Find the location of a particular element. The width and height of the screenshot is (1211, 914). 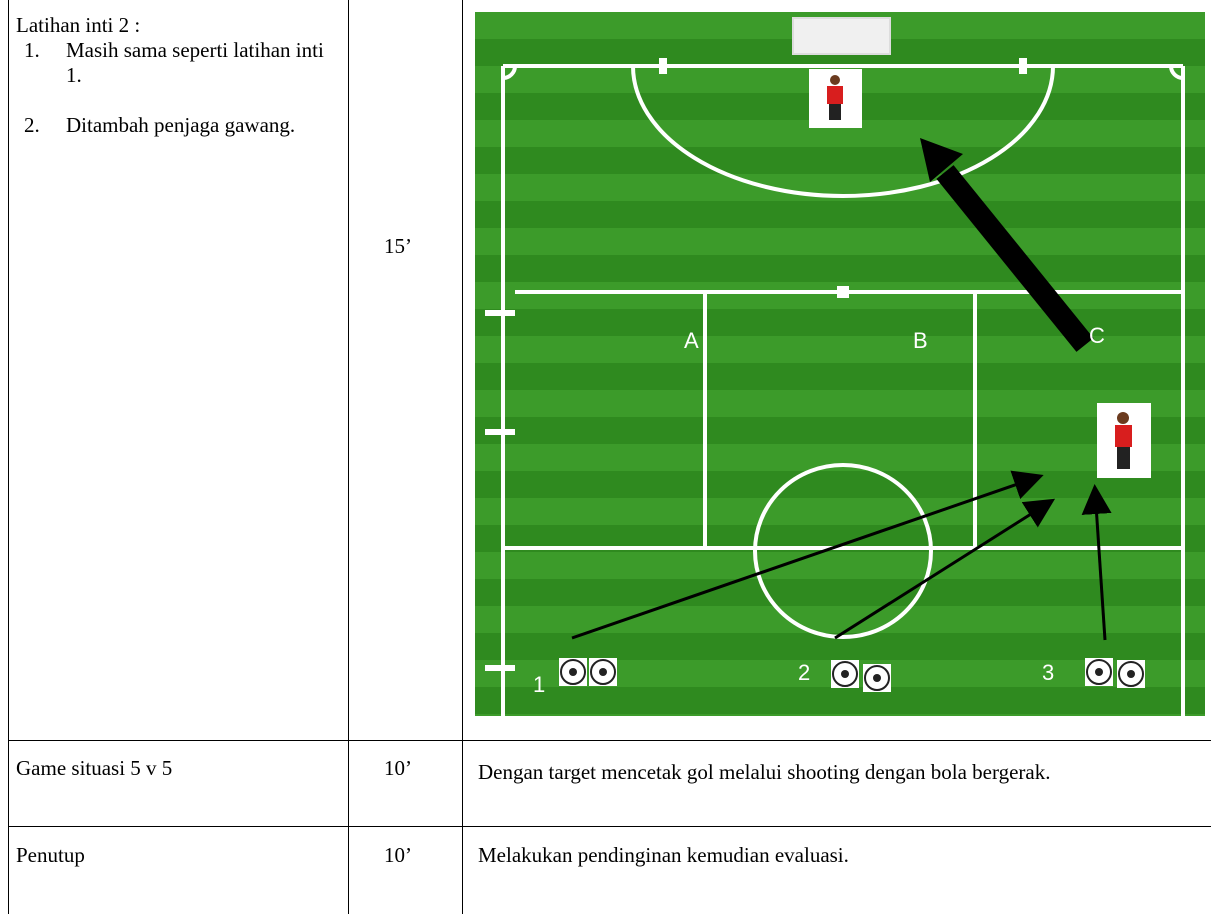

station-label: 1 is located at coordinates (539, 684).